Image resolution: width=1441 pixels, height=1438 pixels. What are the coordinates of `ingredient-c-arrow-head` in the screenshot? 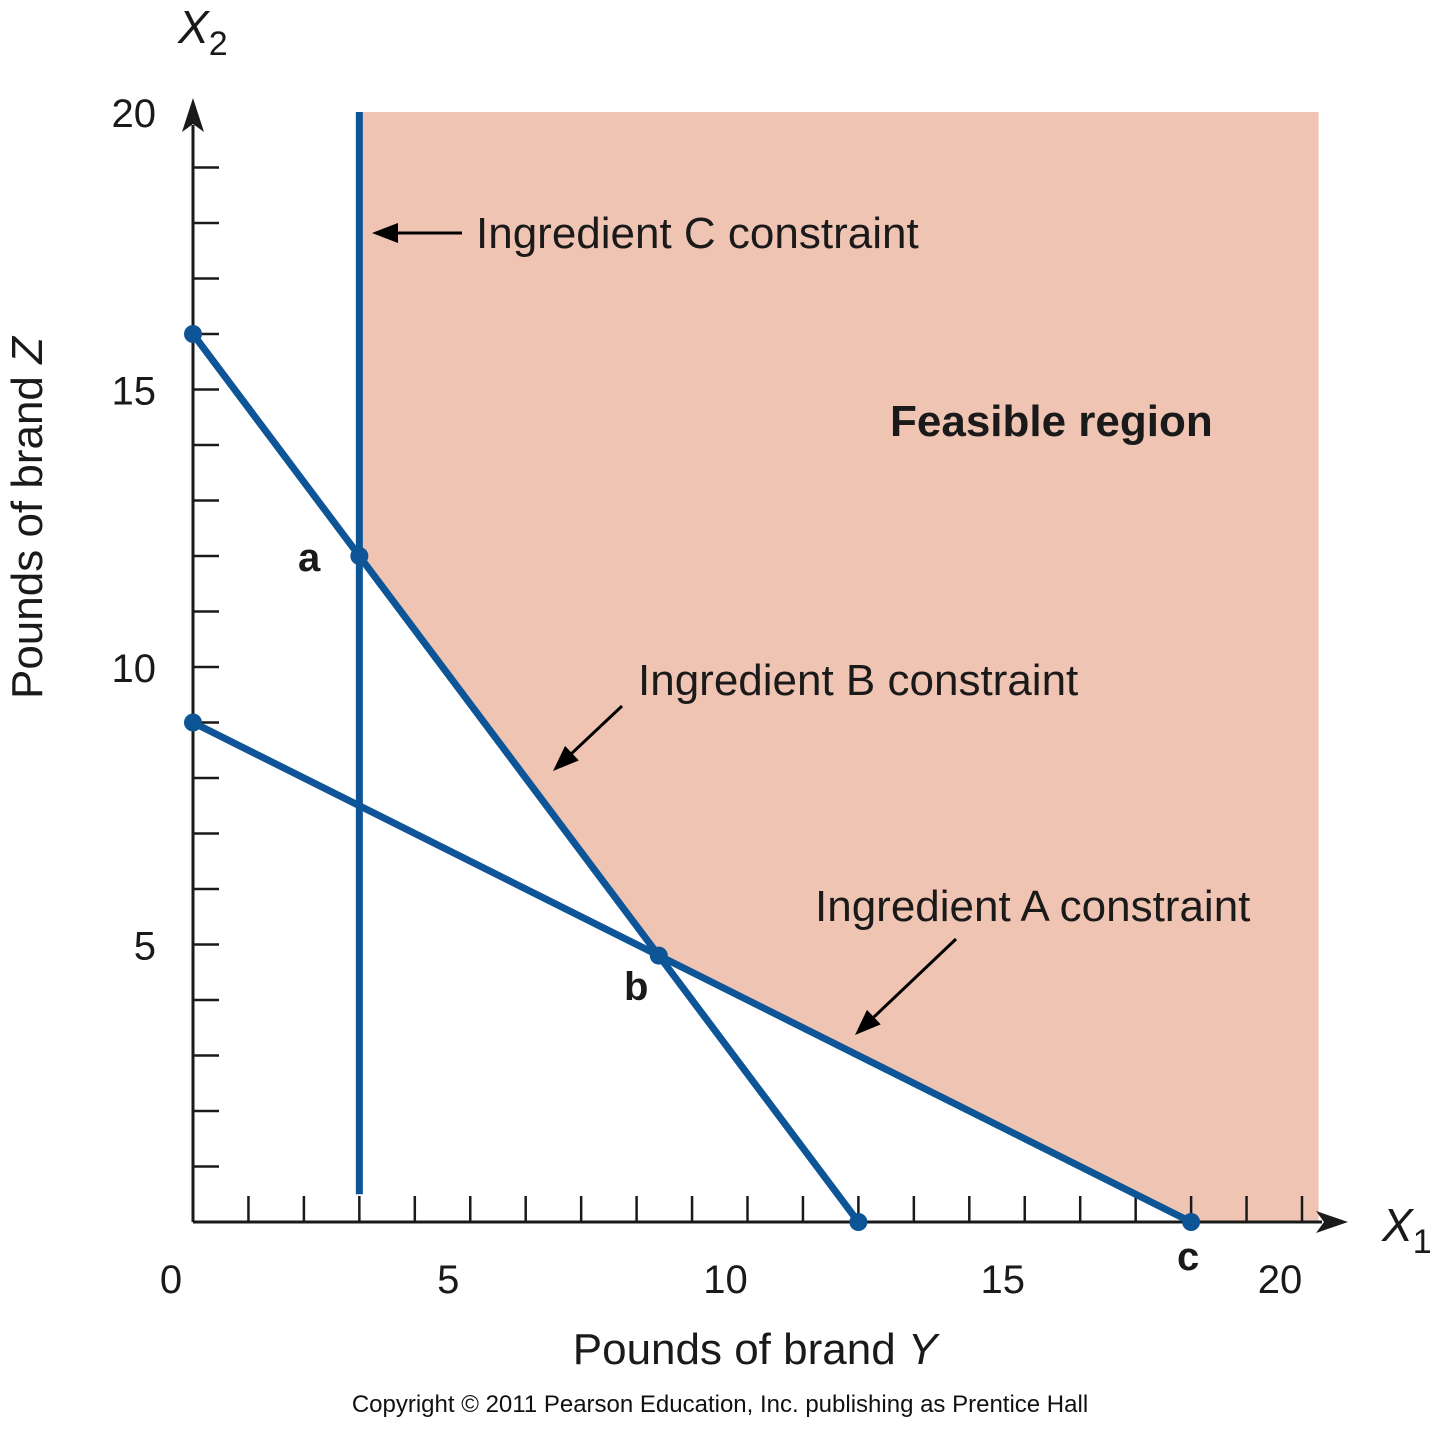 It's located at (385, 233).